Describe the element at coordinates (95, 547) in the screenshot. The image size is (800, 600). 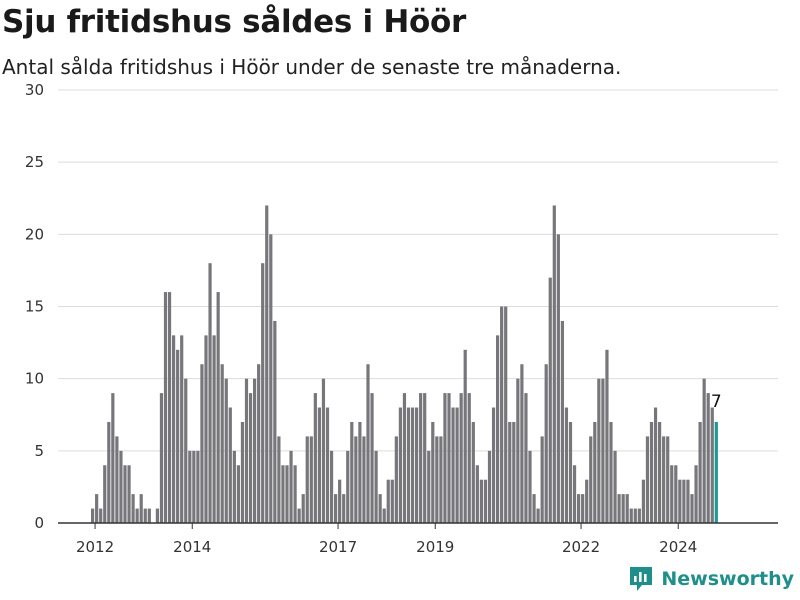
I see `x-tick-label: 2012` at that location.